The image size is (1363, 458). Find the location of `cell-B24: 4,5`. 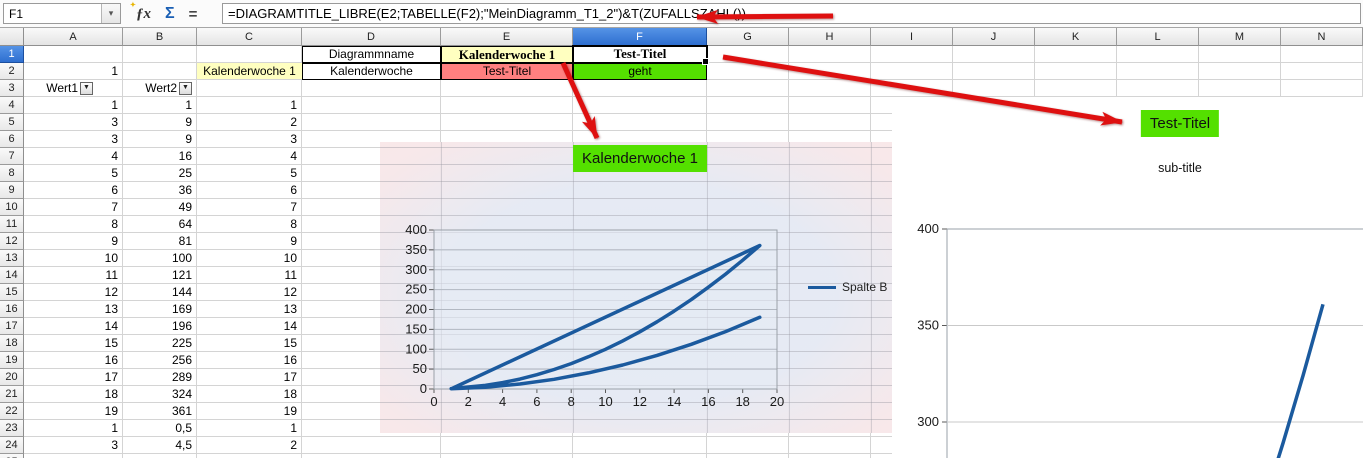

cell-B24: 4,5 is located at coordinates (183, 445).